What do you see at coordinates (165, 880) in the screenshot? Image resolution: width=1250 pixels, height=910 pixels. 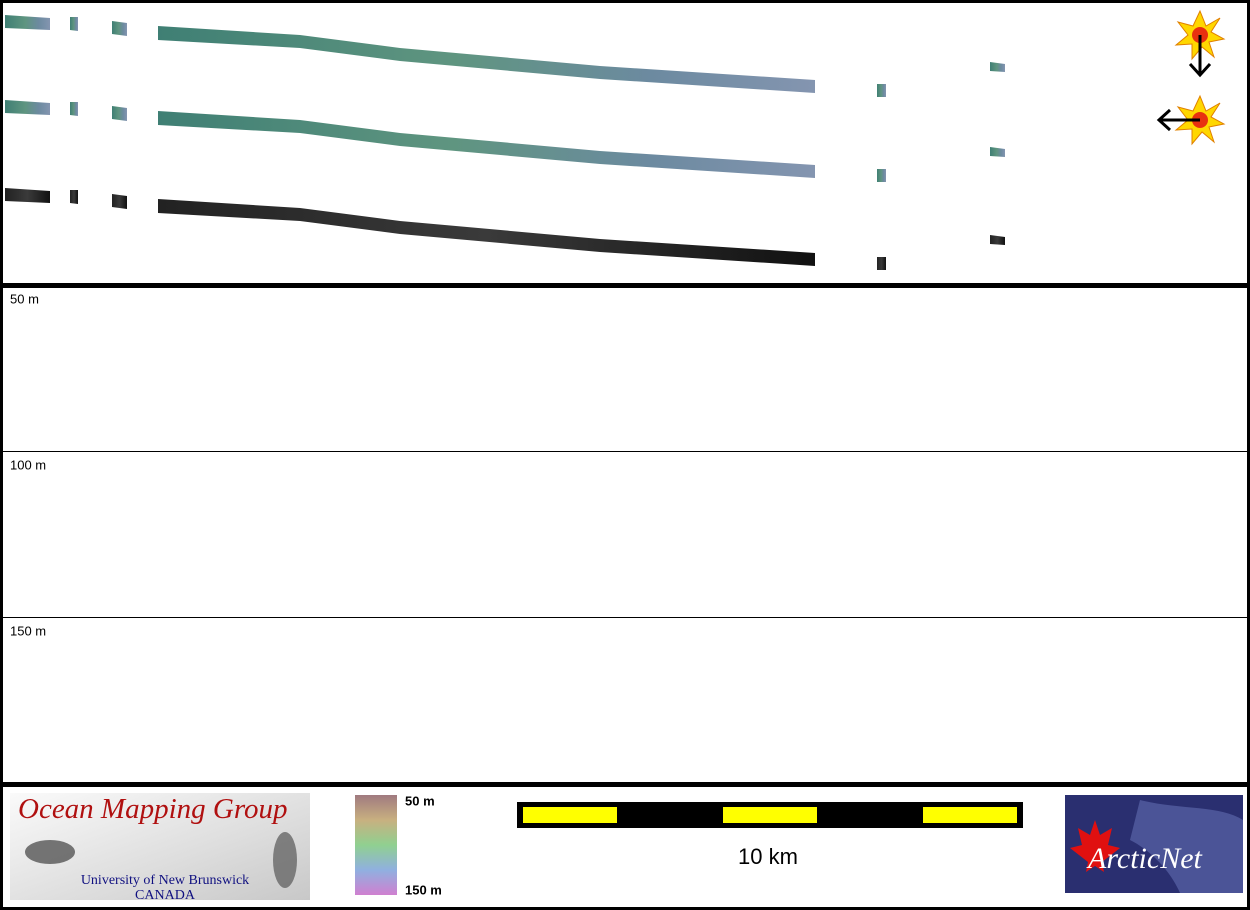 I see `logo-university: University of New Brunswick` at bounding box center [165, 880].